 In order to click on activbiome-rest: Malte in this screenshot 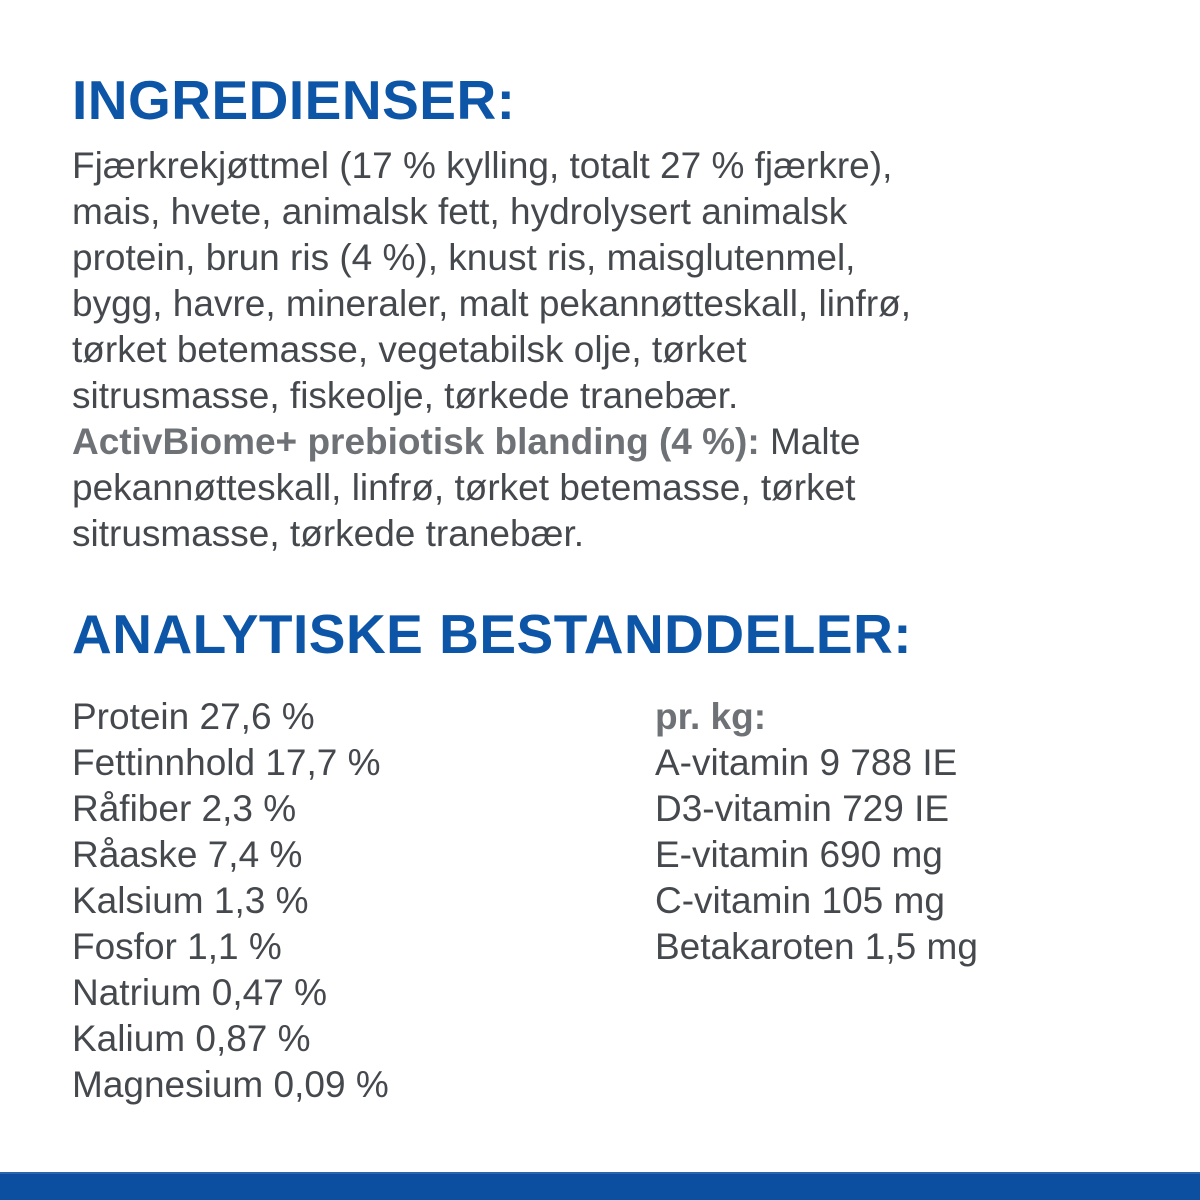, I will do `click(810, 441)`.